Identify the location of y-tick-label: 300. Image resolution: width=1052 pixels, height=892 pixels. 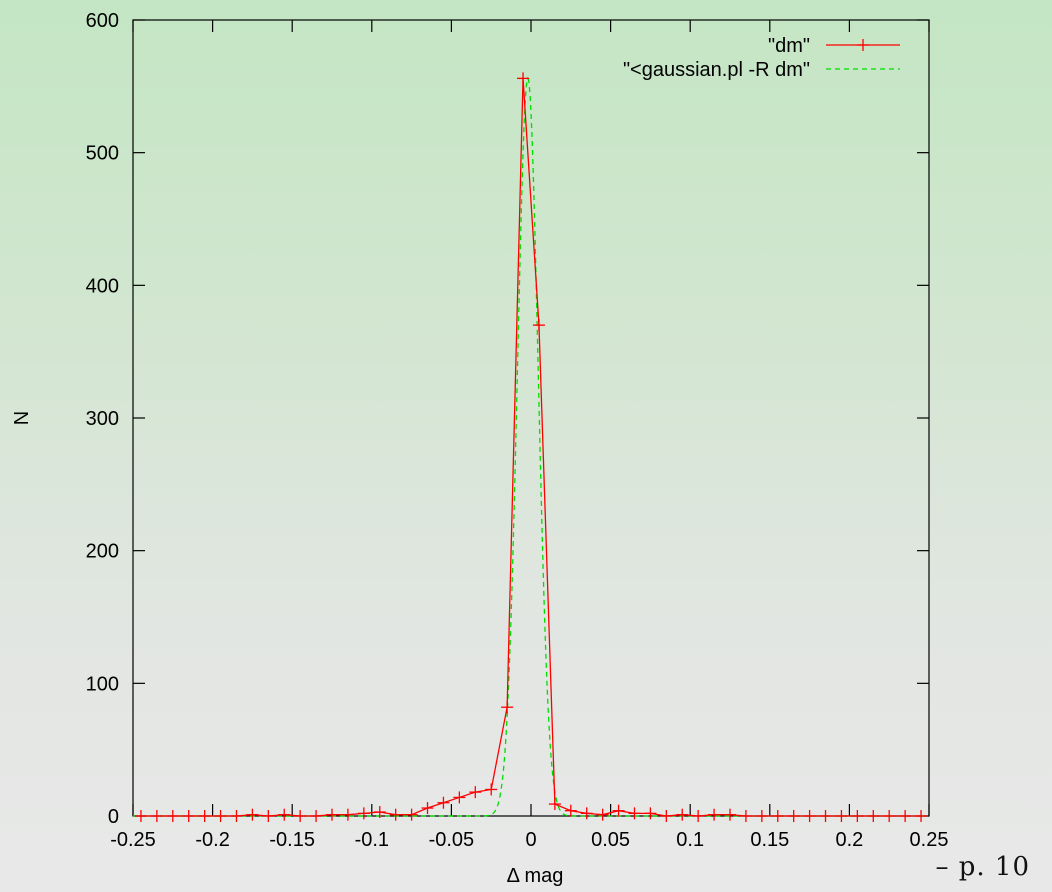
(102, 419).